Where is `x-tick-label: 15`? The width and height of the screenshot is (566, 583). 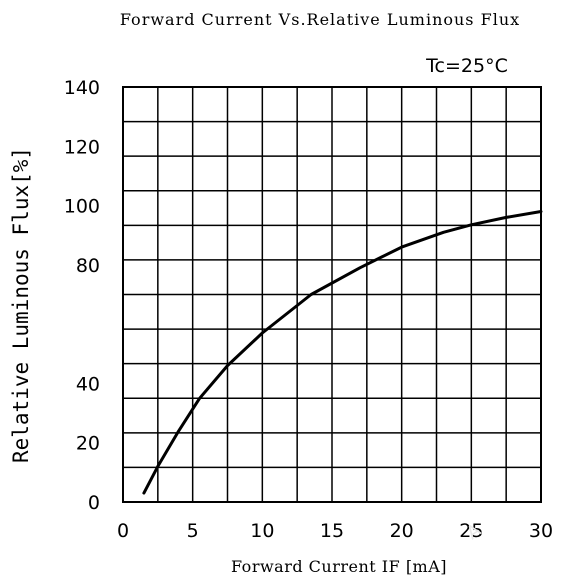
x-tick-label: 15 is located at coordinates (332, 531).